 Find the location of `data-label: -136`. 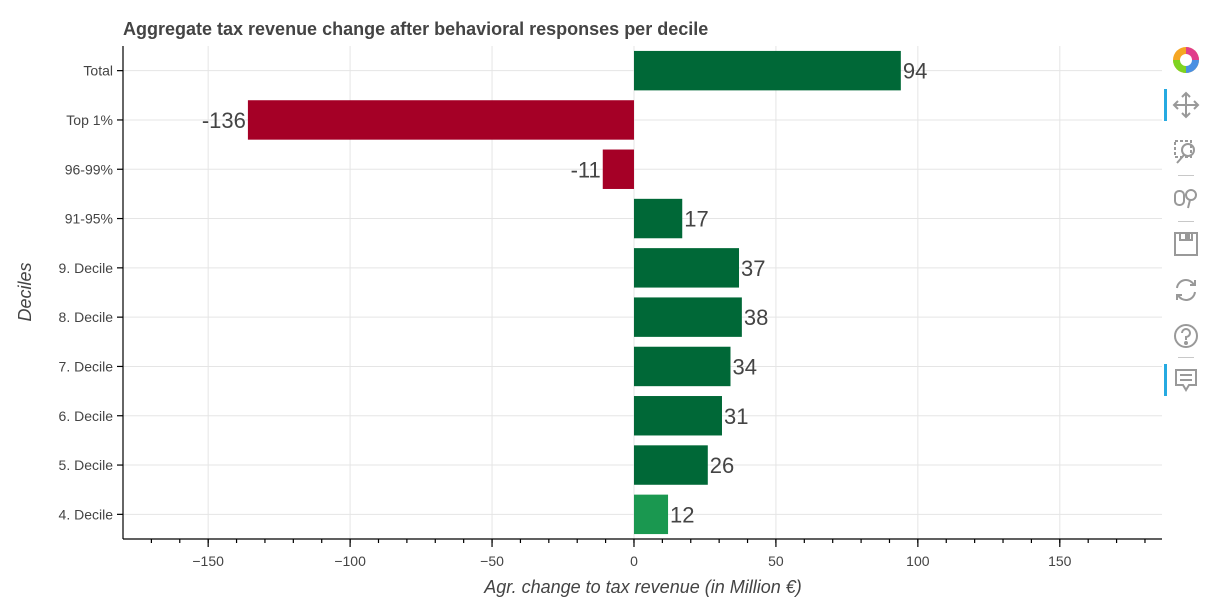

data-label: -136 is located at coordinates (224, 120).